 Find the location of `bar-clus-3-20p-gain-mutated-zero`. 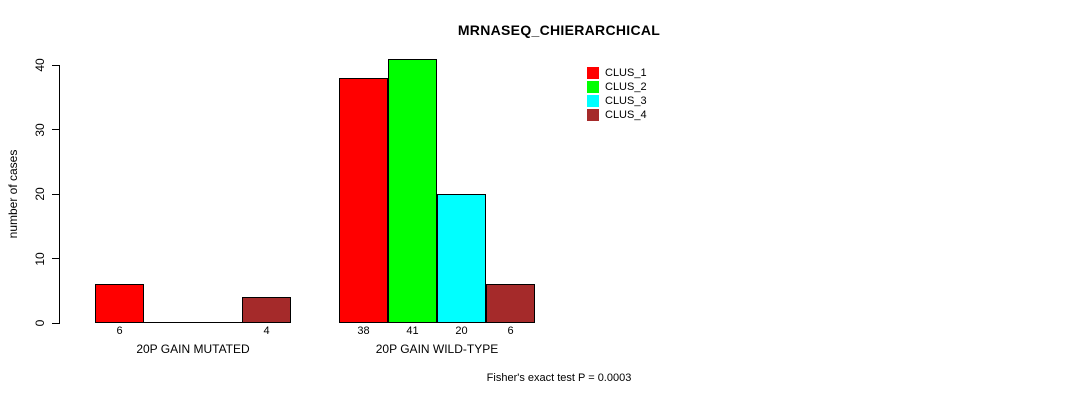

bar-clus-3-20p-gain-mutated-zero is located at coordinates (217, 322).